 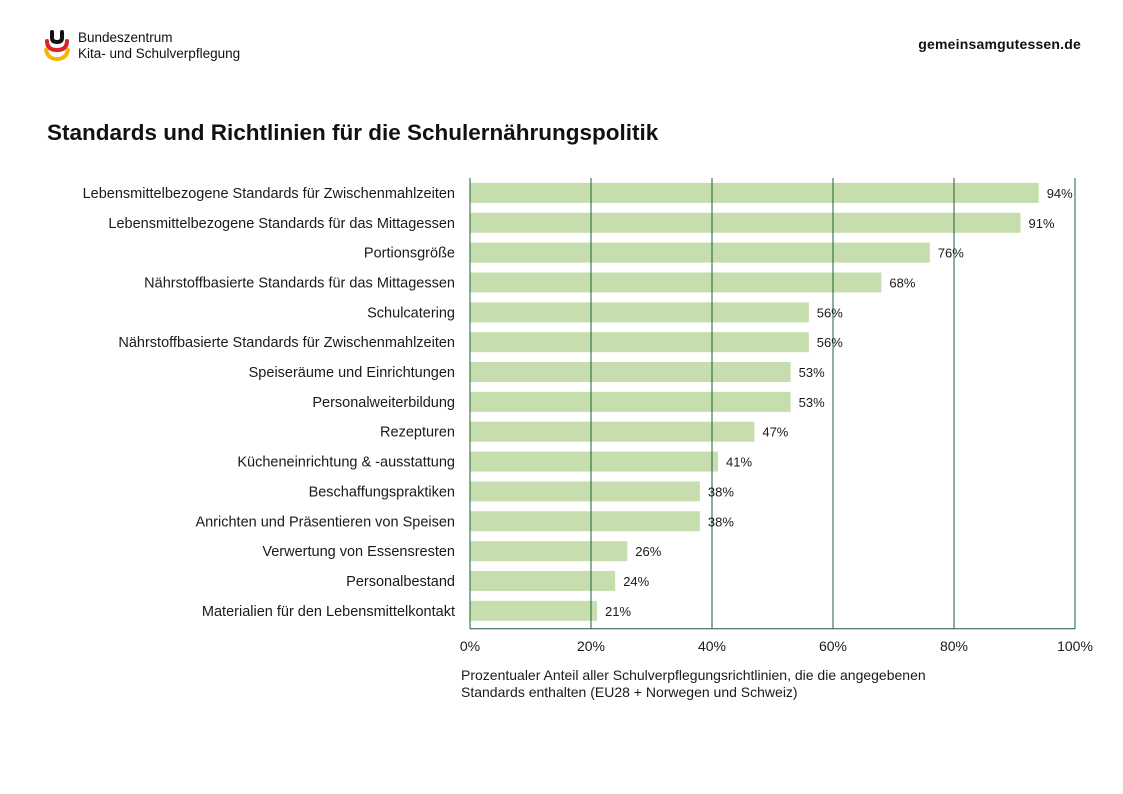 What do you see at coordinates (409, 254) in the screenshot?
I see `category-label: Portionsgröße` at bounding box center [409, 254].